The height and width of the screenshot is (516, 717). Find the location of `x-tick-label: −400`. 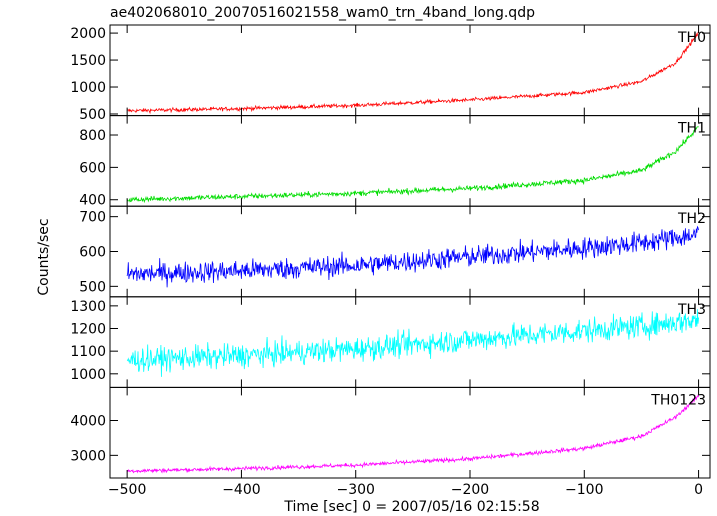

x-tick-label: −400 is located at coordinates (241, 490).